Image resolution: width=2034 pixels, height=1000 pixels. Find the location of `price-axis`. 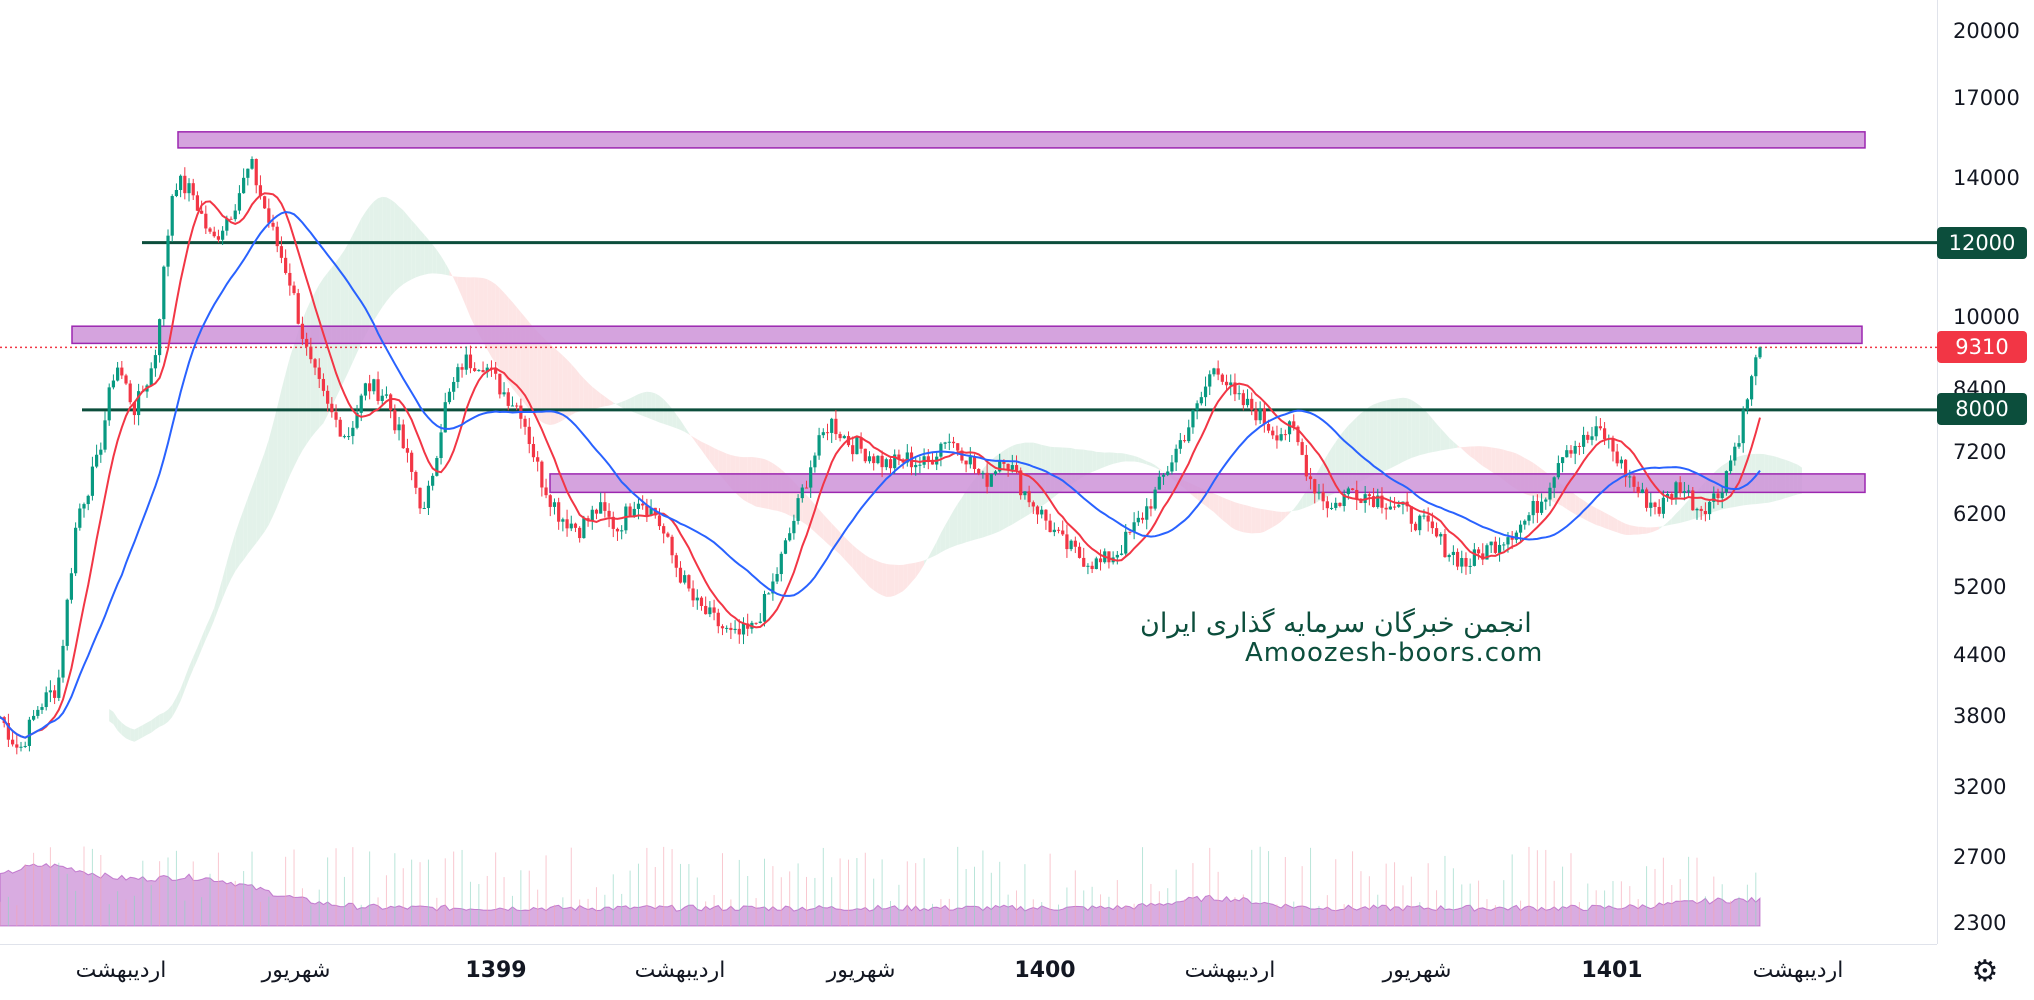

price-axis is located at coordinates (1985, 472).